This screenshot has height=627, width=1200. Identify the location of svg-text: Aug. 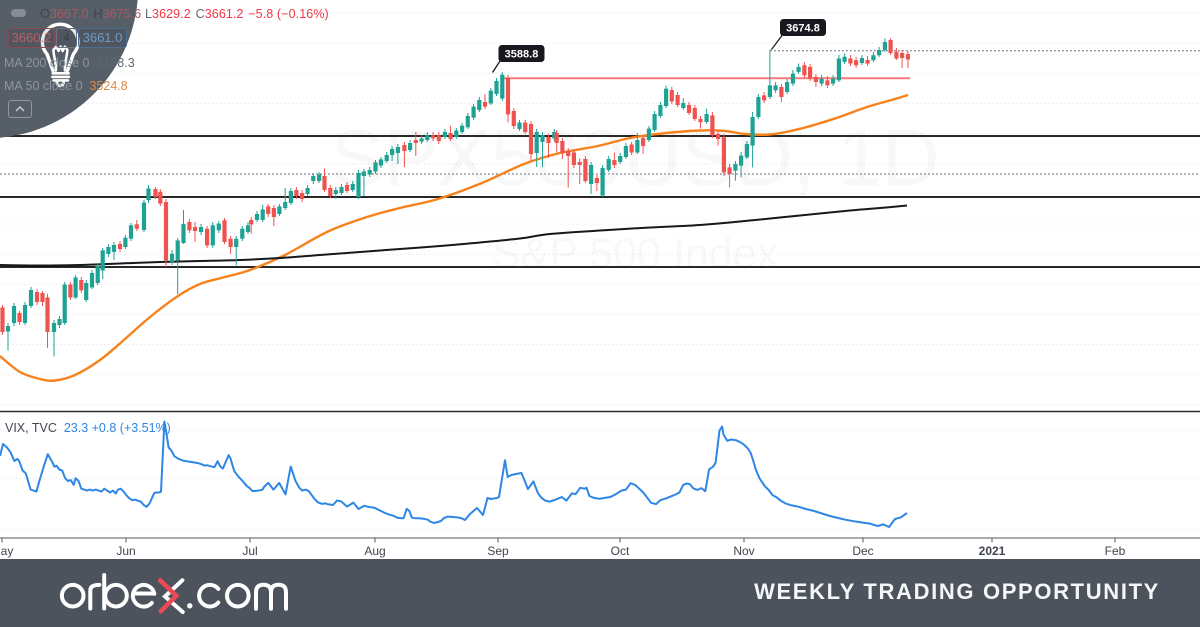
(374, 551).